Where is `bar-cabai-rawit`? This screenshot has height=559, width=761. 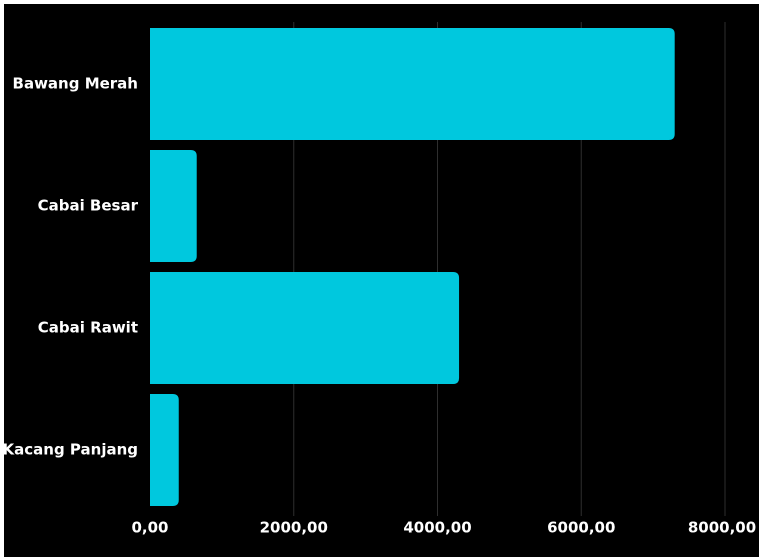
bar-cabai-rawit is located at coordinates (305, 328).